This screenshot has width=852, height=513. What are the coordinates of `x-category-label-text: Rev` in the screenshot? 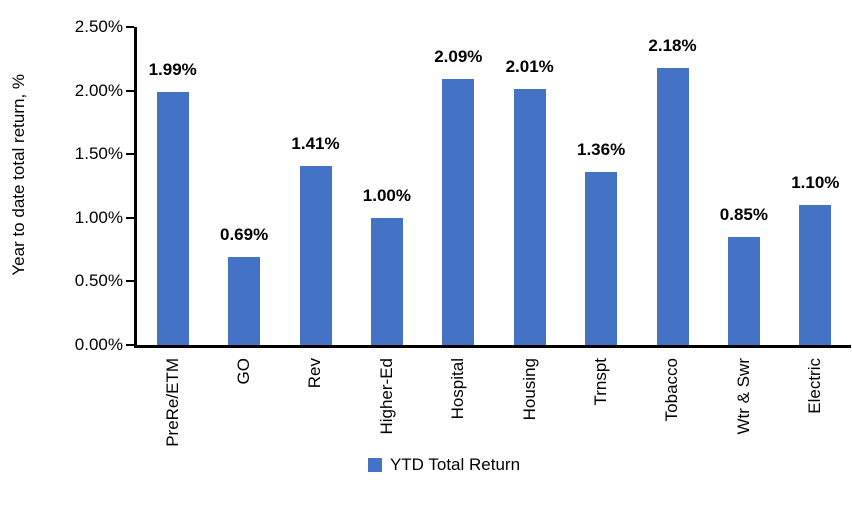 It's located at (315, 373).